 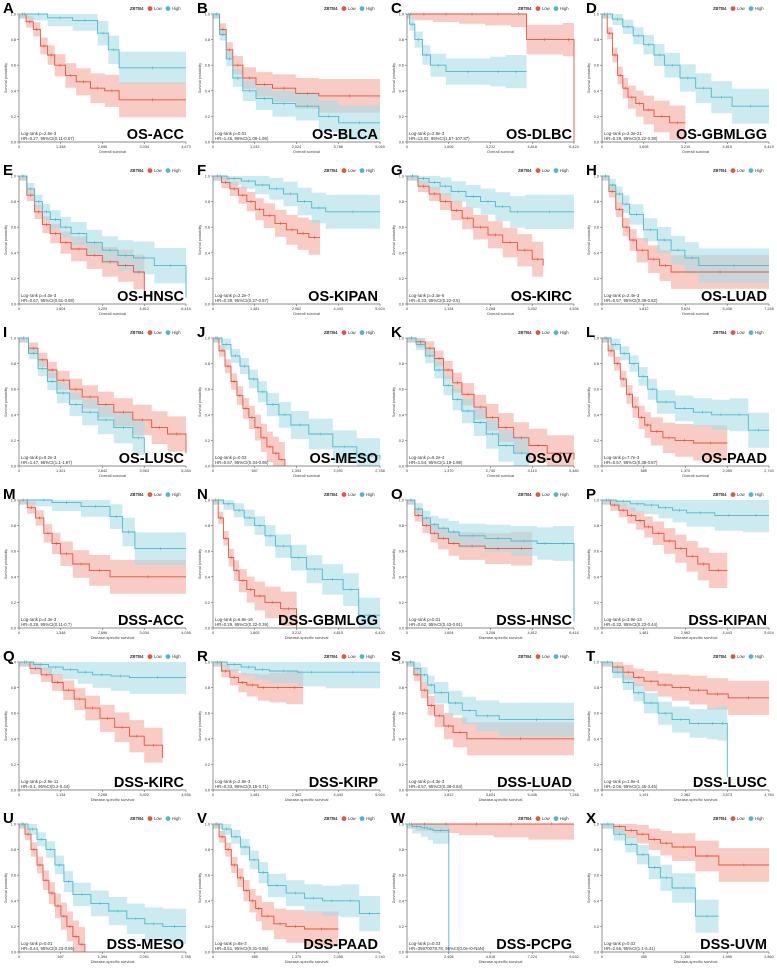 What do you see at coordinates (8, 170) in the screenshot?
I see `panel-letter: E` at bounding box center [8, 170].